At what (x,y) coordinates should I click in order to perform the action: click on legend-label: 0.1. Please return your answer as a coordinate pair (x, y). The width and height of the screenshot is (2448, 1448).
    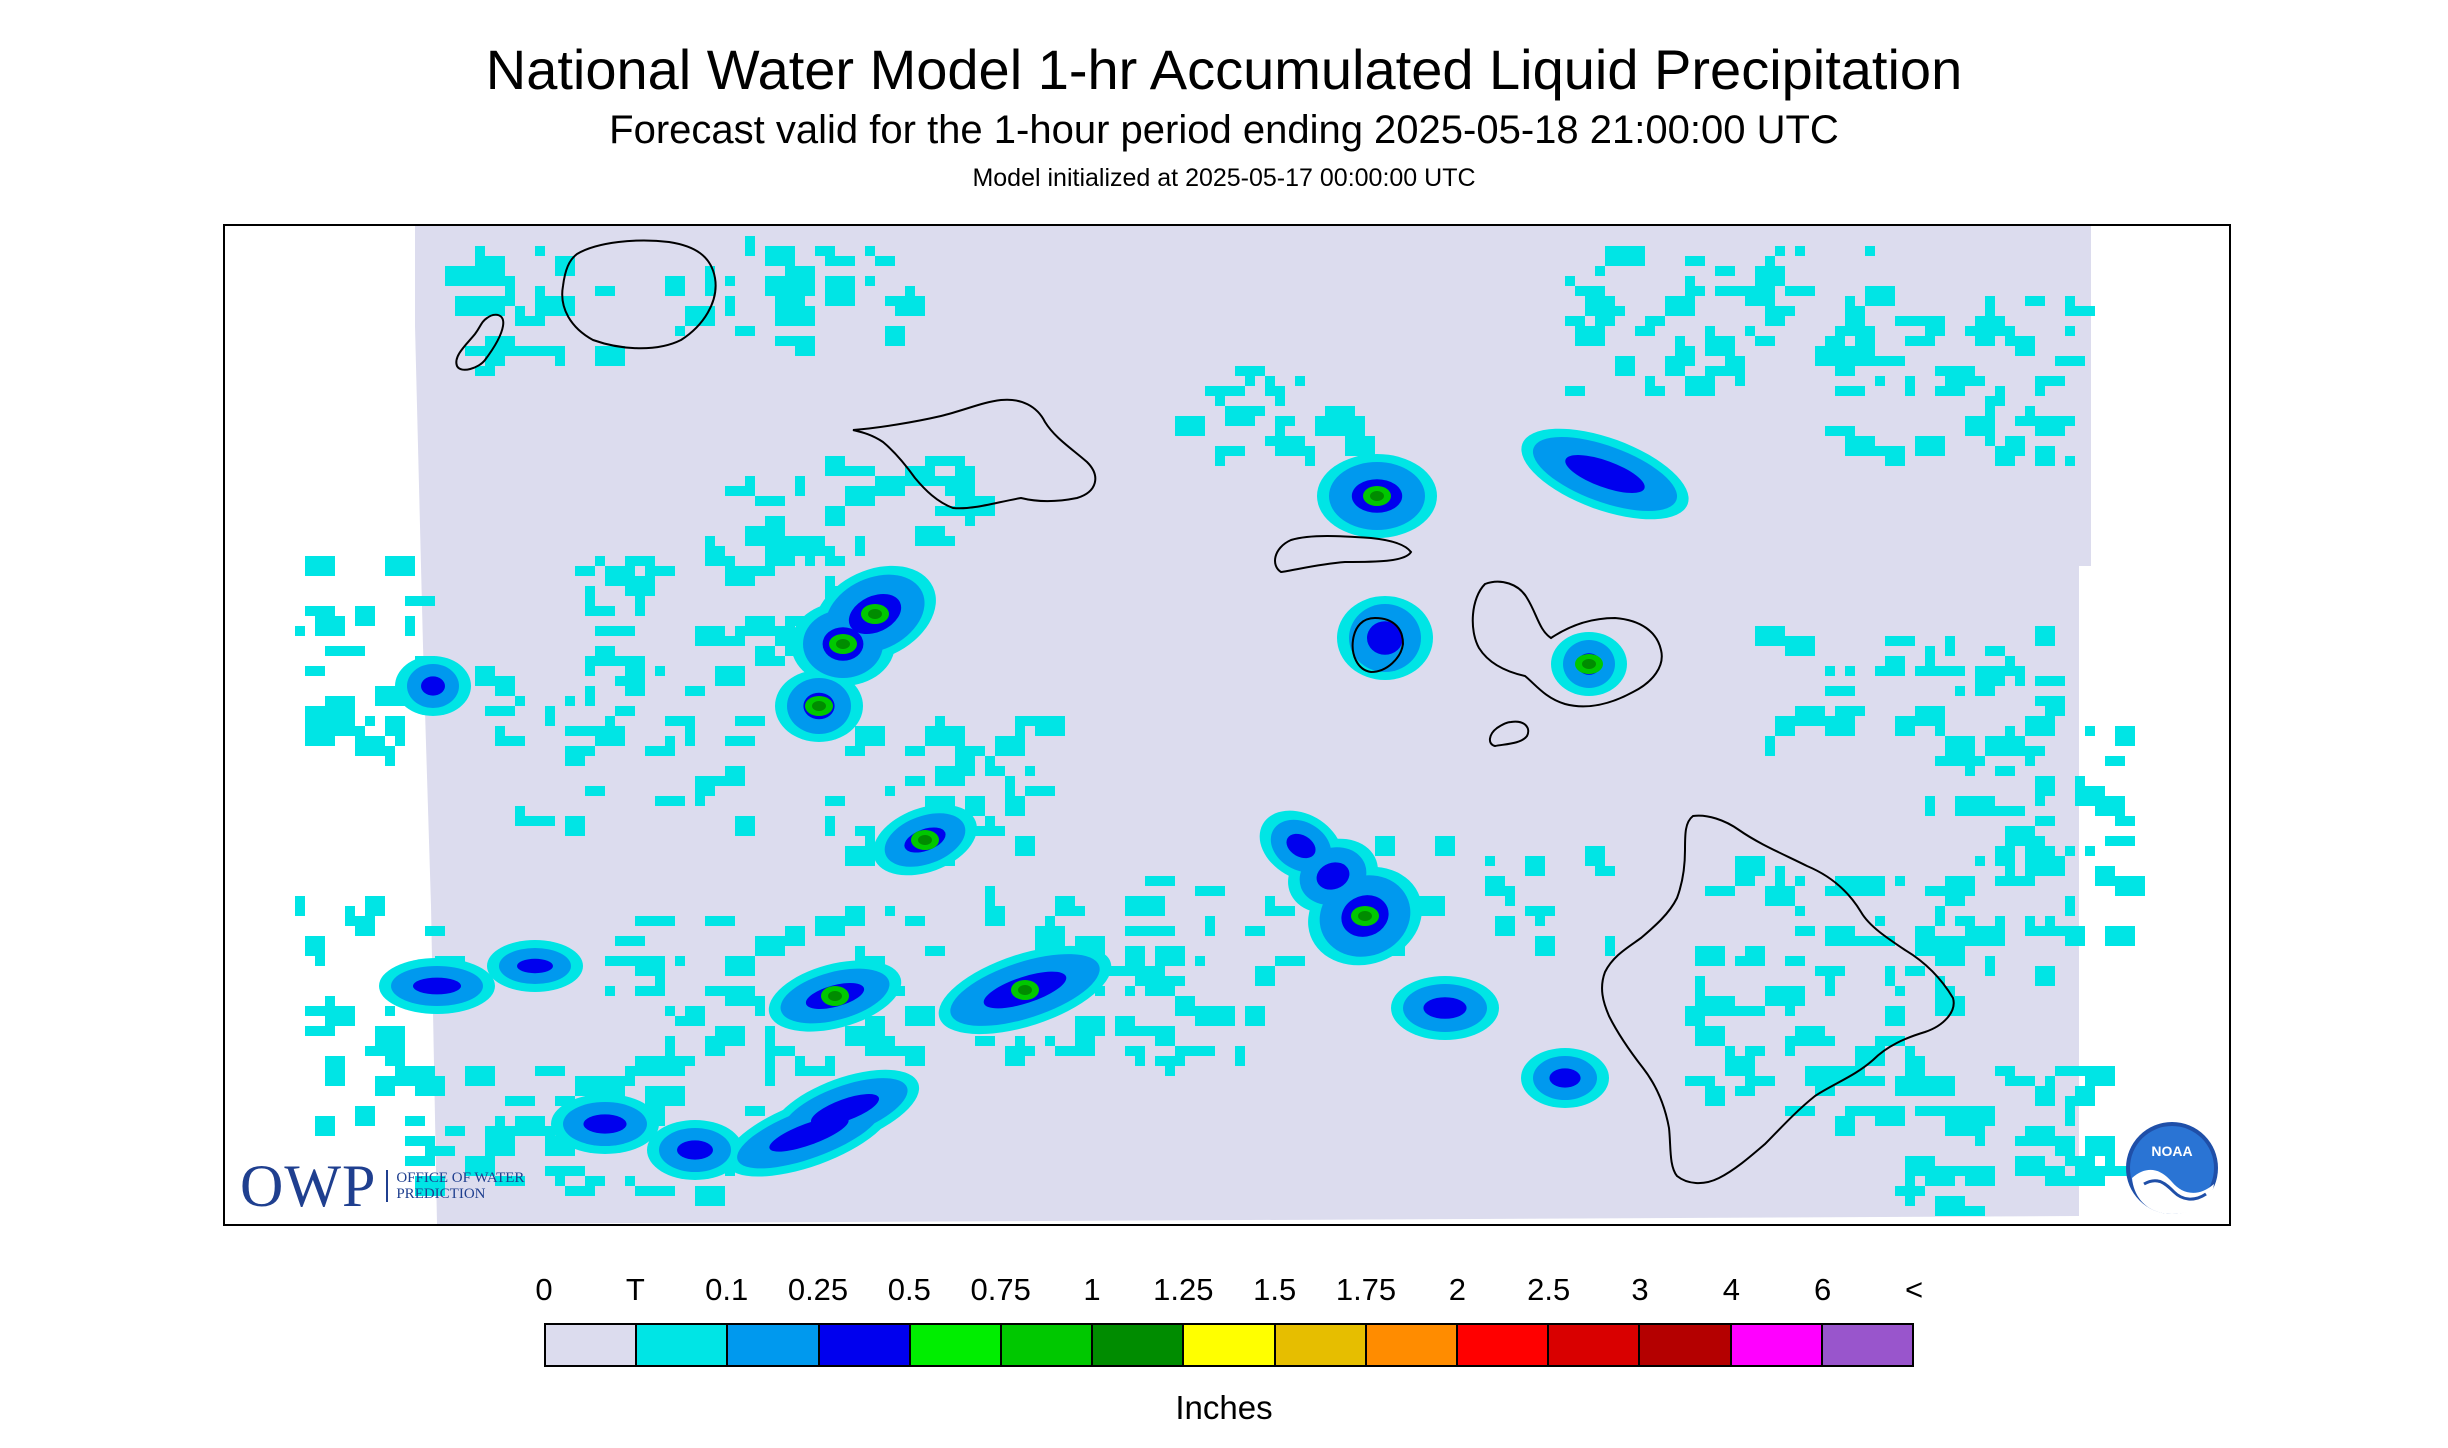
    Looking at the image, I should click on (727, 1289).